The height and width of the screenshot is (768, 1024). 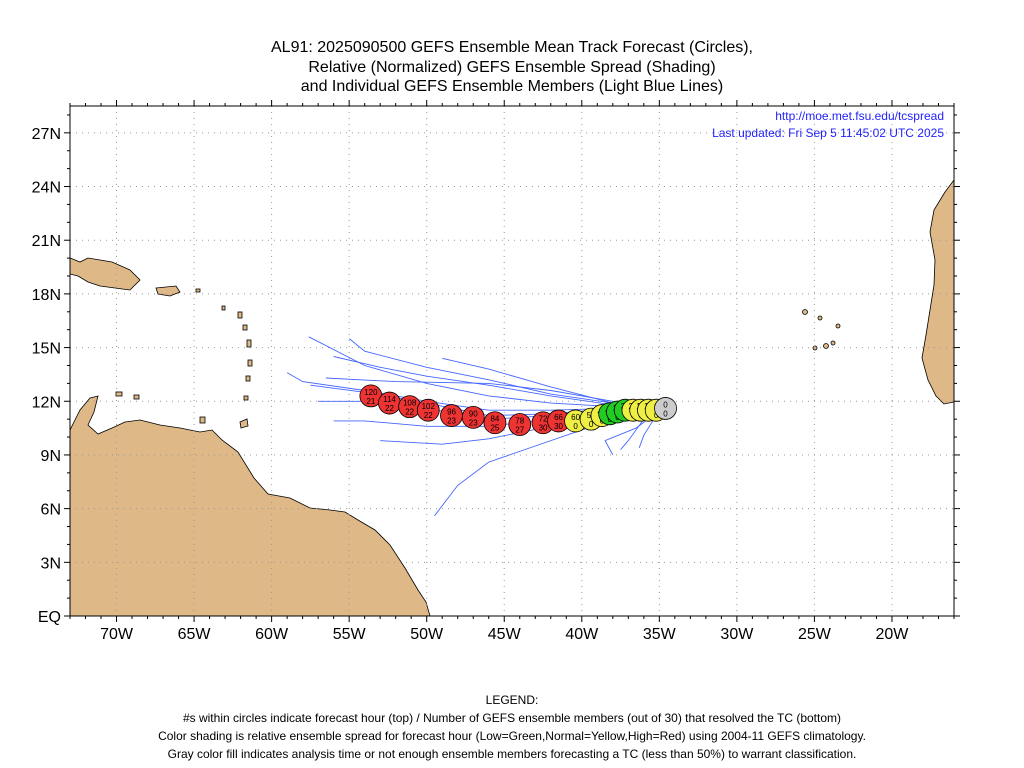 What do you see at coordinates (46, 295) in the screenshot?
I see `lat-label: 18N` at bounding box center [46, 295].